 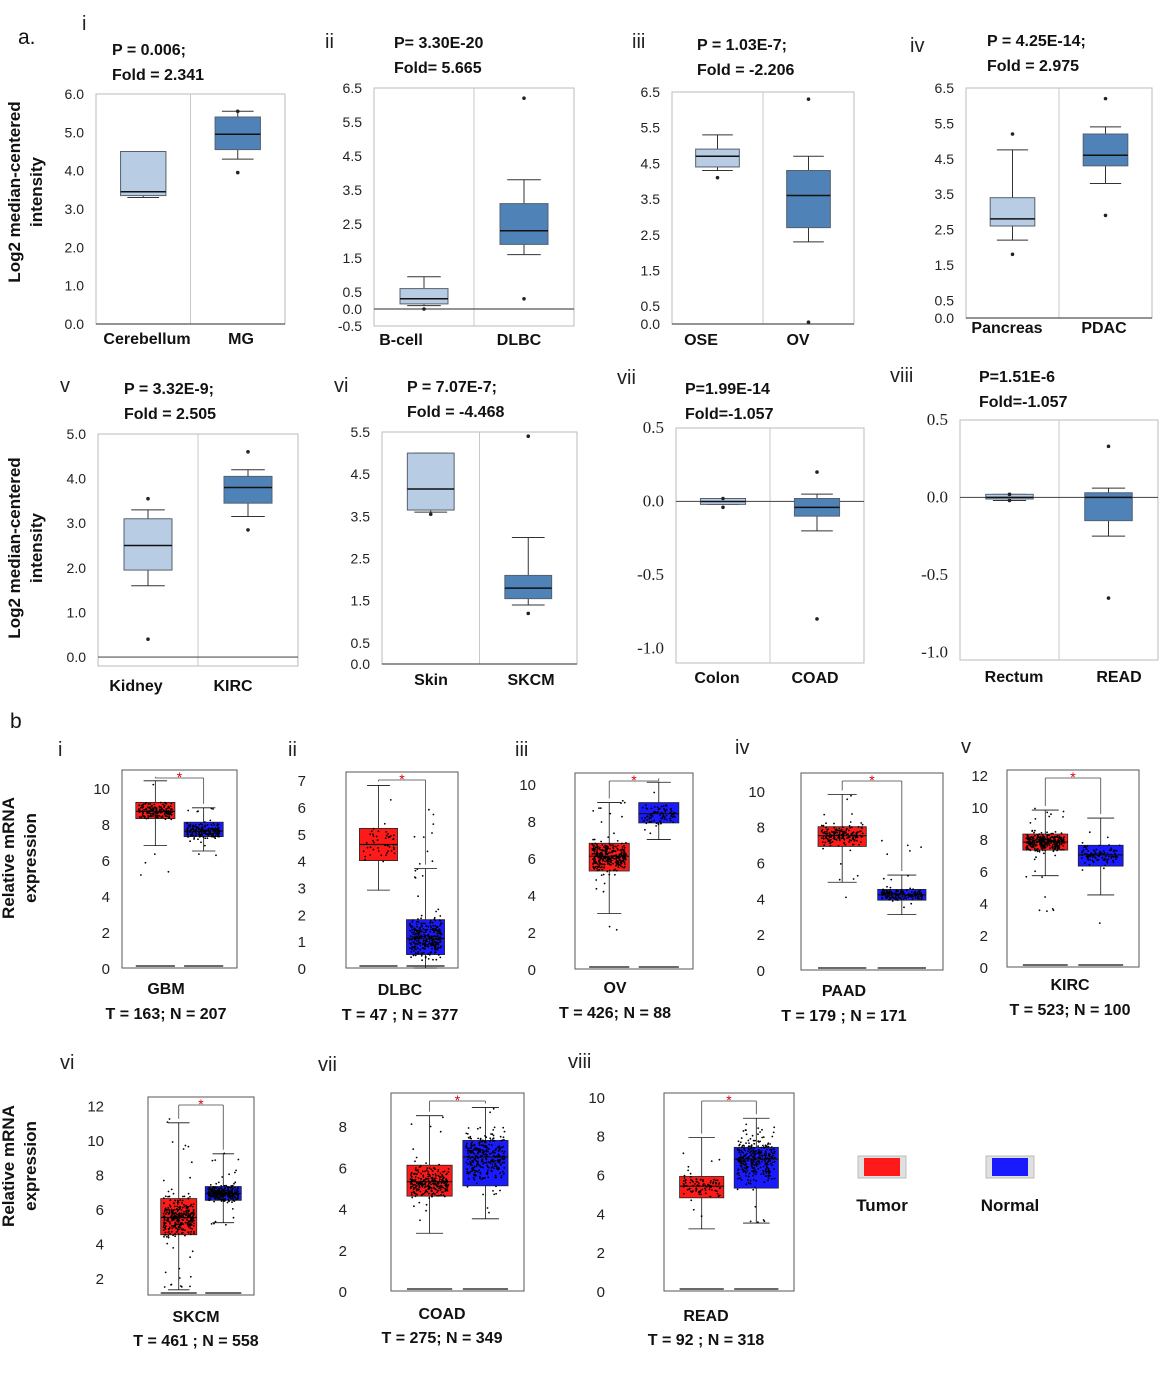 I want to click on significance-star: *, so click(x=201, y=1104).